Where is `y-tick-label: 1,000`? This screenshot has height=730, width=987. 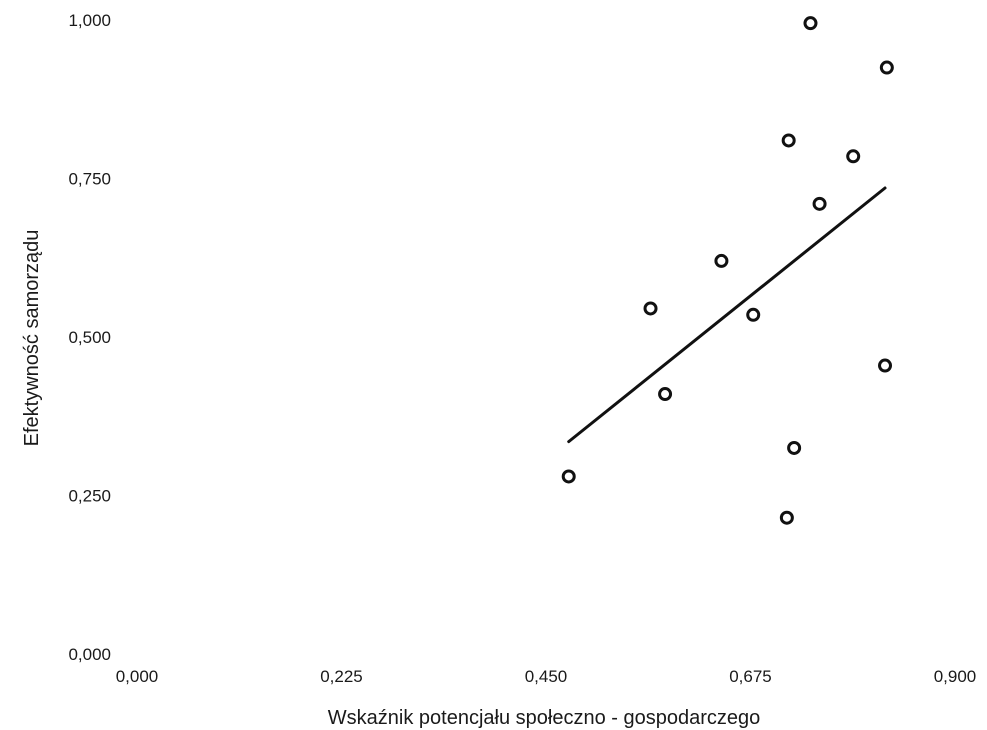
y-tick-label: 1,000 is located at coordinates (89, 20).